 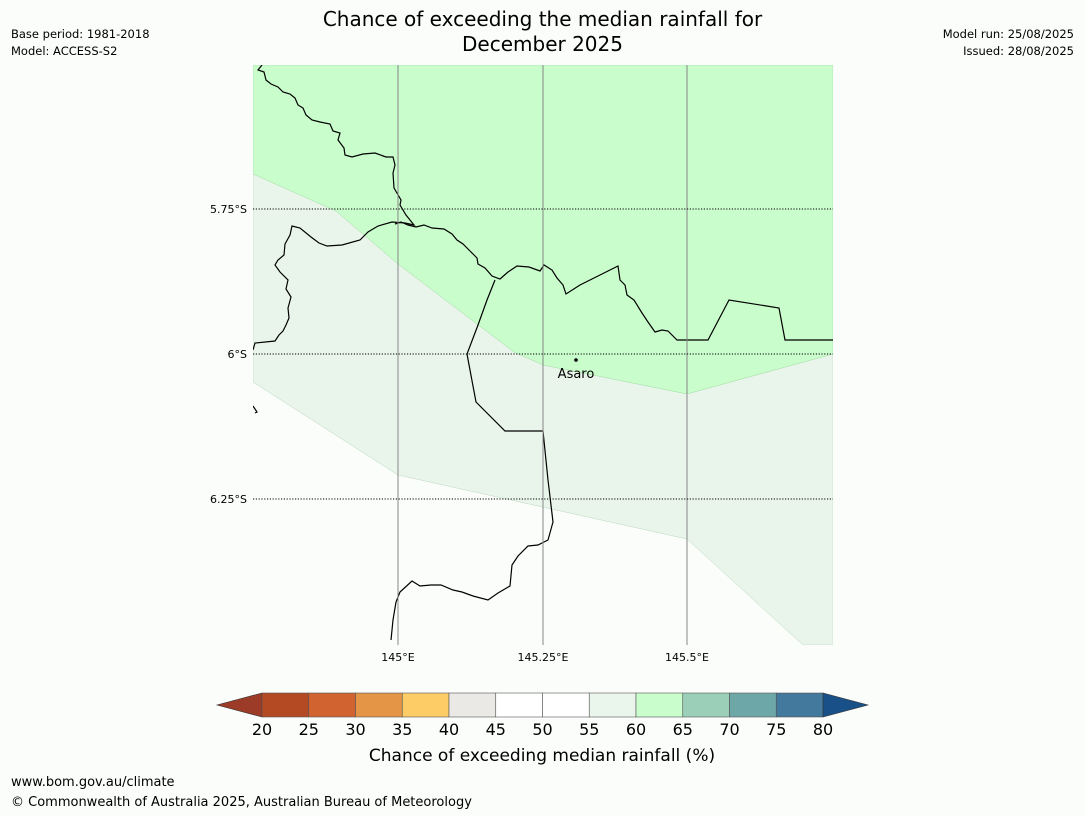 I want to click on colorbar-tick-label: 50, so click(x=542, y=729).